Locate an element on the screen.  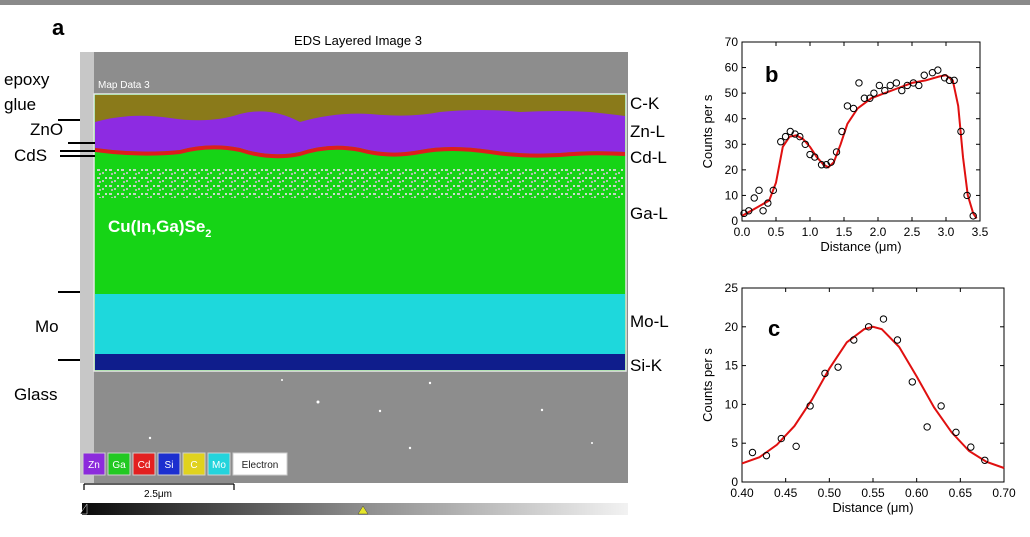
label-epoxy: epoxy is located at coordinates (27, 79).